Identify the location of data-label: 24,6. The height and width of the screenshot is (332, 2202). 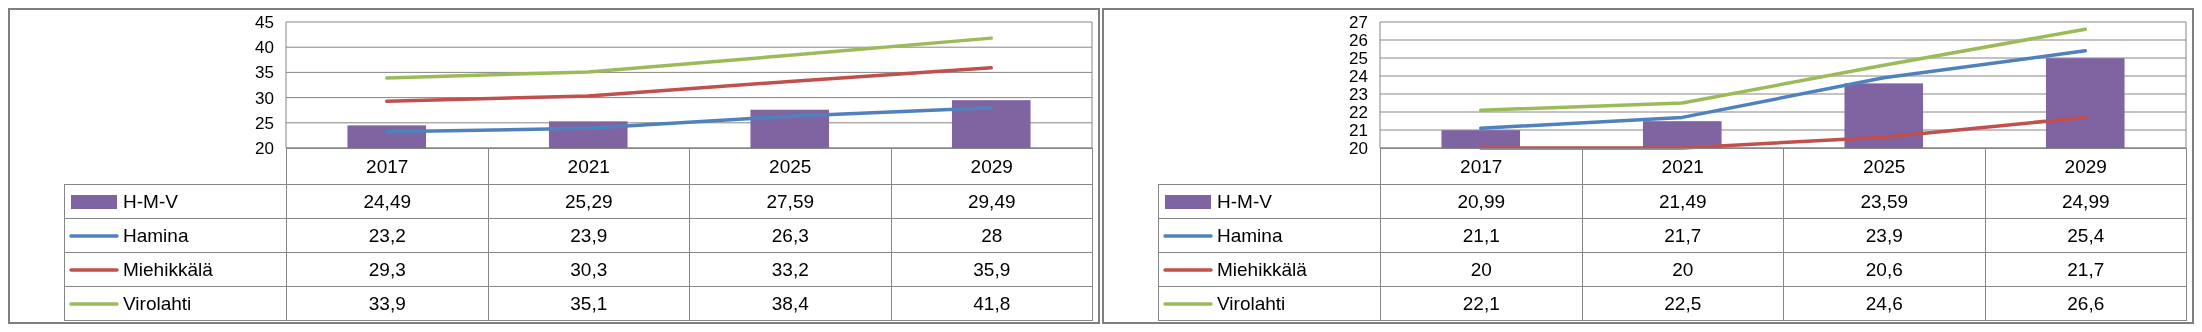
(1884, 303).